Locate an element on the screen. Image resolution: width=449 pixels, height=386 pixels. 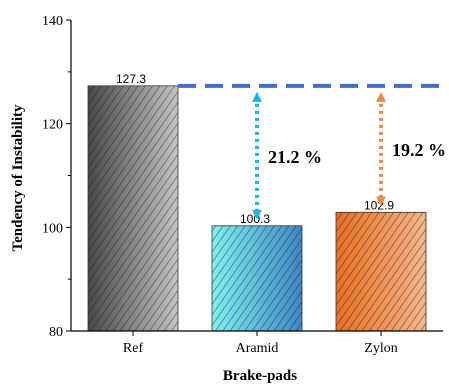
y-tick-label: 100 is located at coordinates (52, 228).